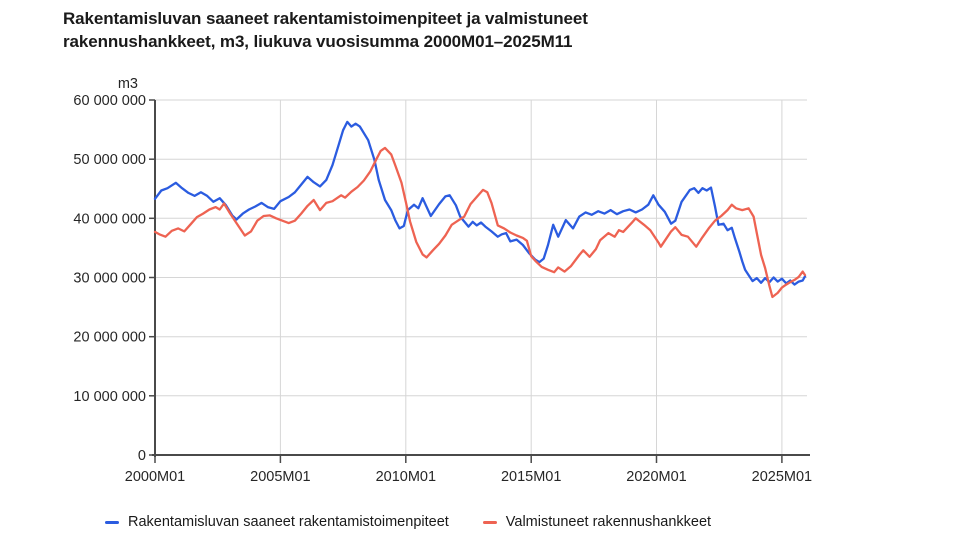 This screenshot has height=550, width=980. I want to click on y-axis-tick-label: 40 000 000, so click(109, 219).